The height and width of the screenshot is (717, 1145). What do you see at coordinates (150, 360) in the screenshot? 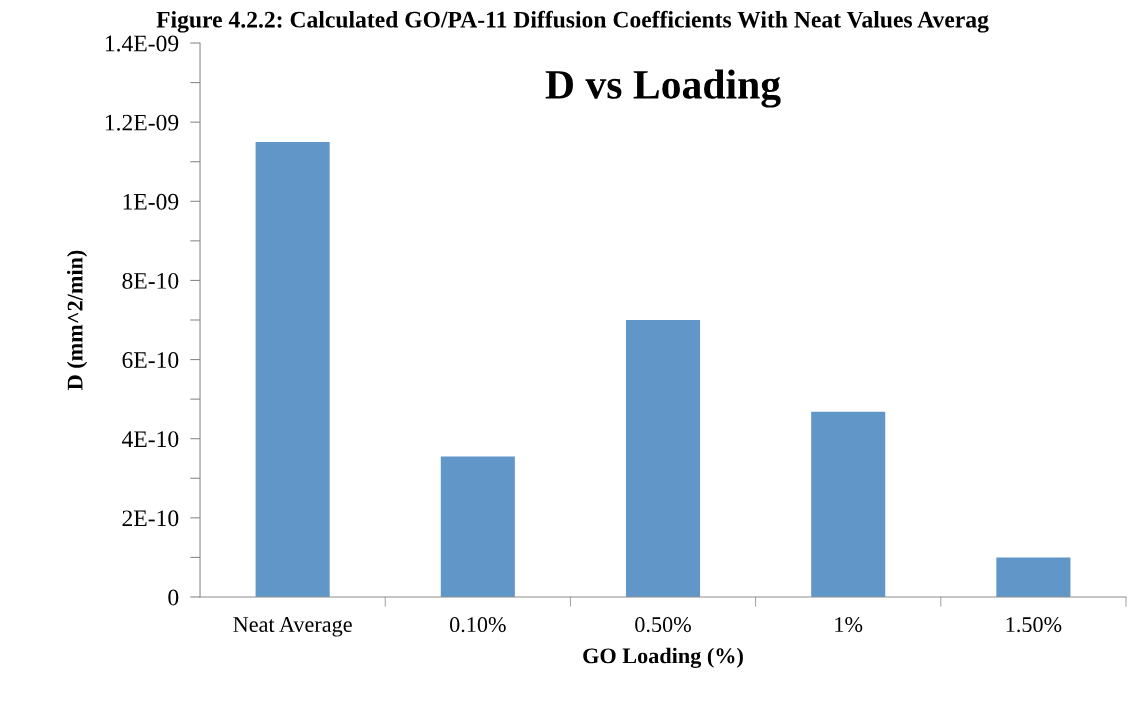
I see `y-tick-label: 6E-10` at bounding box center [150, 360].